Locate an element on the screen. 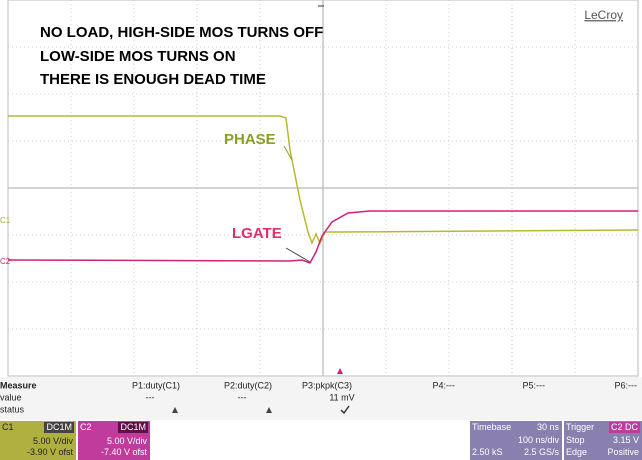 This screenshot has width=642, height=460. phase-pointer is located at coordinates (288, 153).